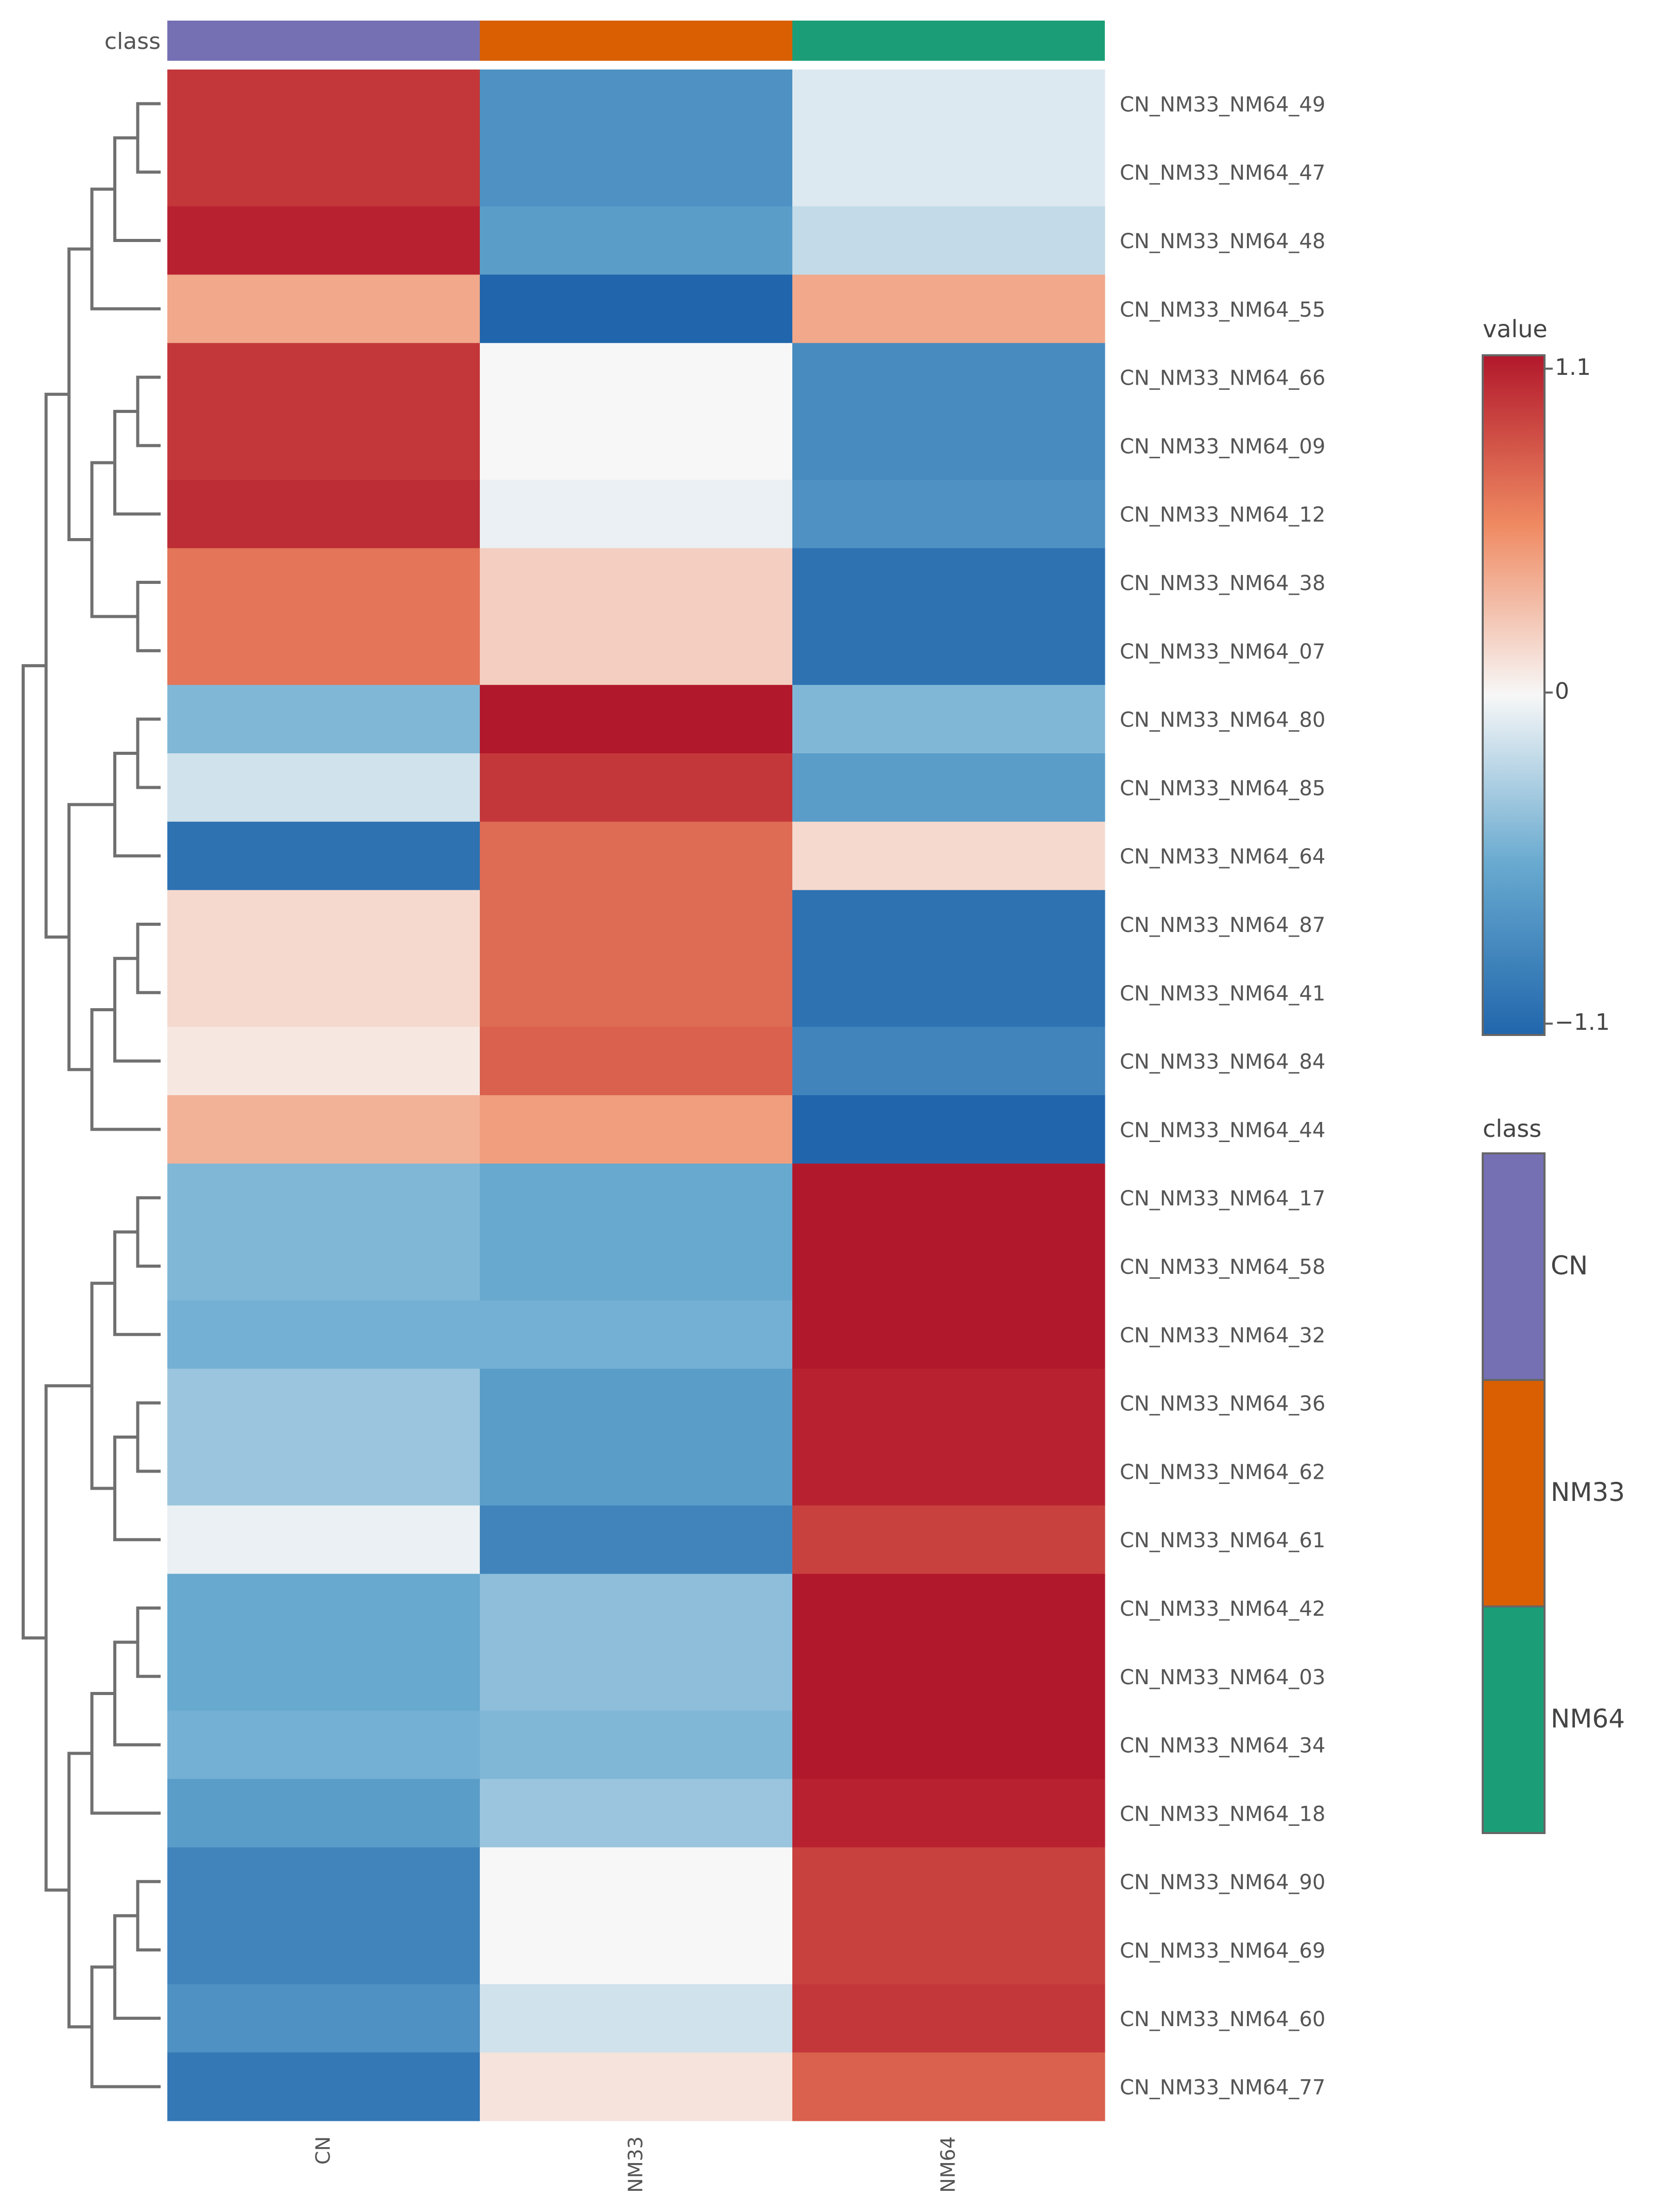 This screenshot has width=1666, height=2212. Describe the element at coordinates (636, 2164) in the screenshot. I see `column-labels: CN NM33 NM64` at that location.